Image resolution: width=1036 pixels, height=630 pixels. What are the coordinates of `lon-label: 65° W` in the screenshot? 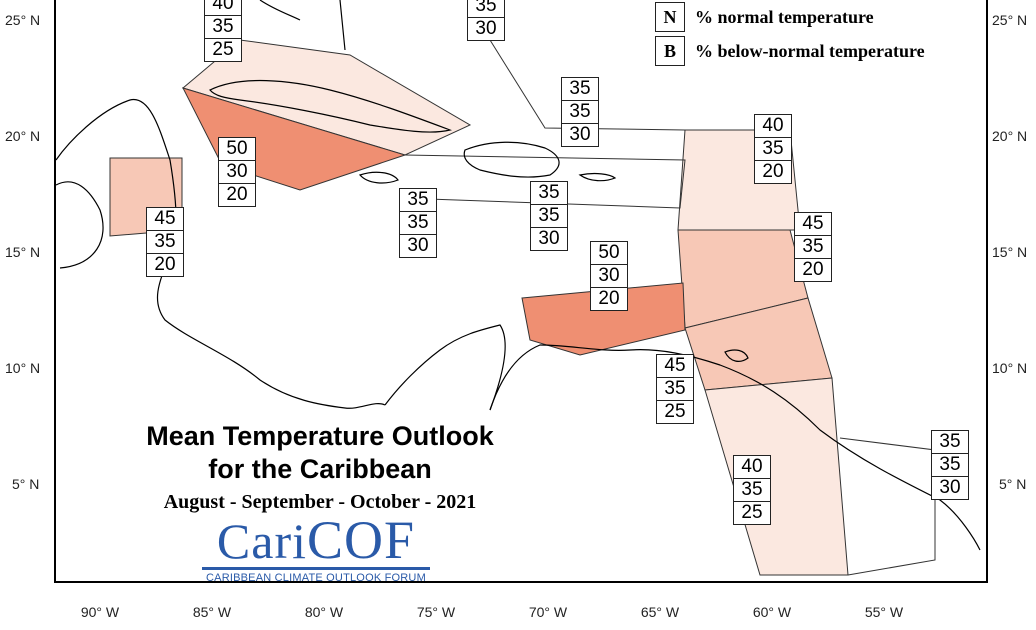 It's located at (660, 612).